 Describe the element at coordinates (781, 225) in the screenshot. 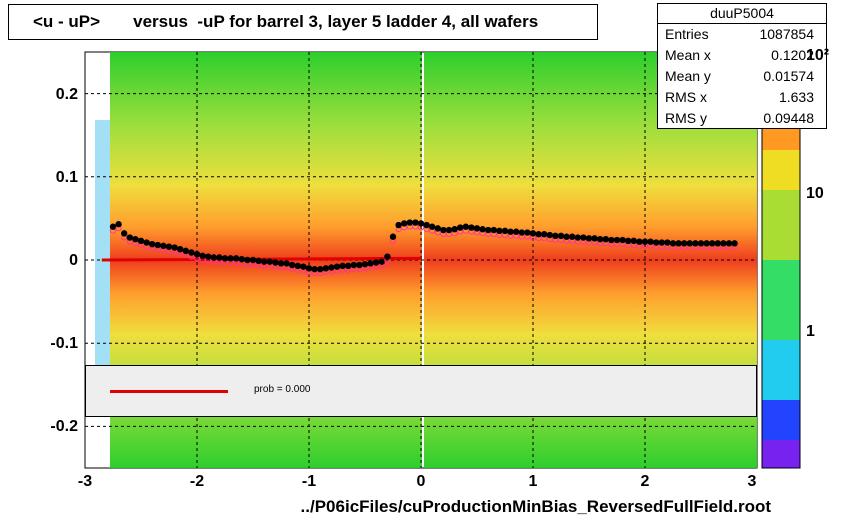

I see `palette-yellow-green` at that location.